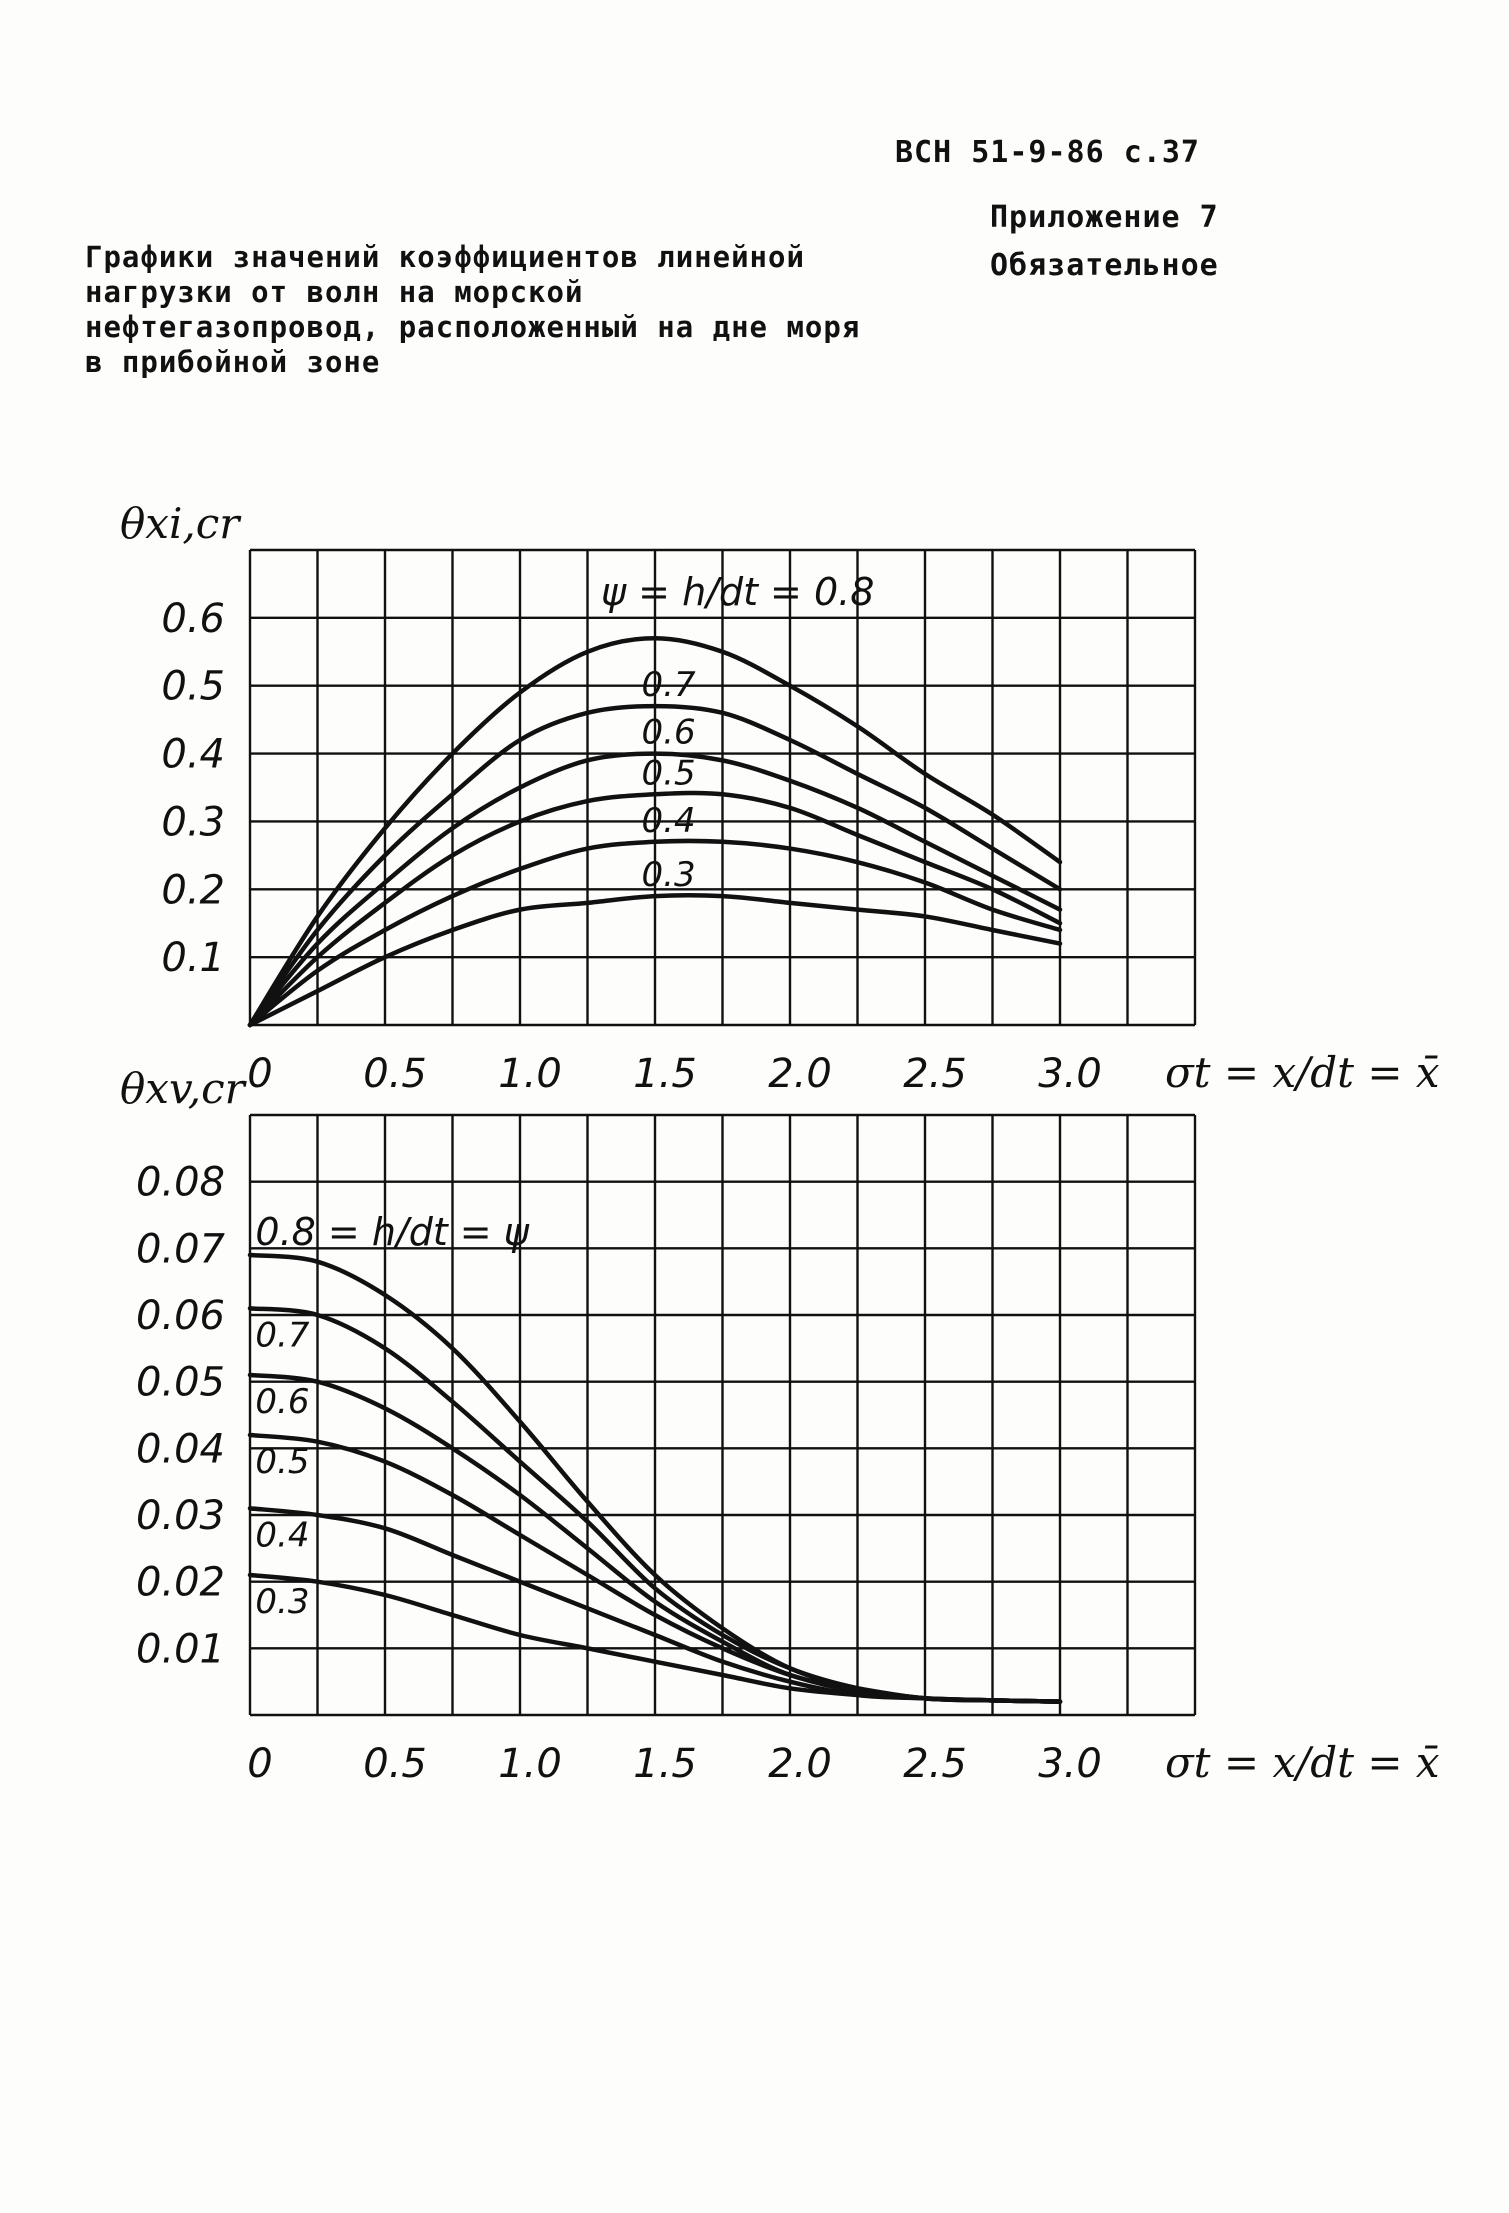 Image resolution: width=1509 pixels, height=2213 pixels. What do you see at coordinates (282, 1602) in the screenshot?
I see `bottom-series-label: 0.3` at bounding box center [282, 1602].